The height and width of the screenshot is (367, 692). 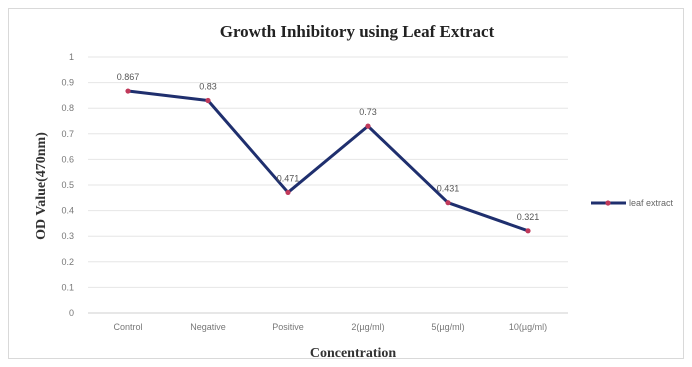 What do you see at coordinates (448, 189) in the screenshot?
I see `data-label: 0.431` at bounding box center [448, 189].